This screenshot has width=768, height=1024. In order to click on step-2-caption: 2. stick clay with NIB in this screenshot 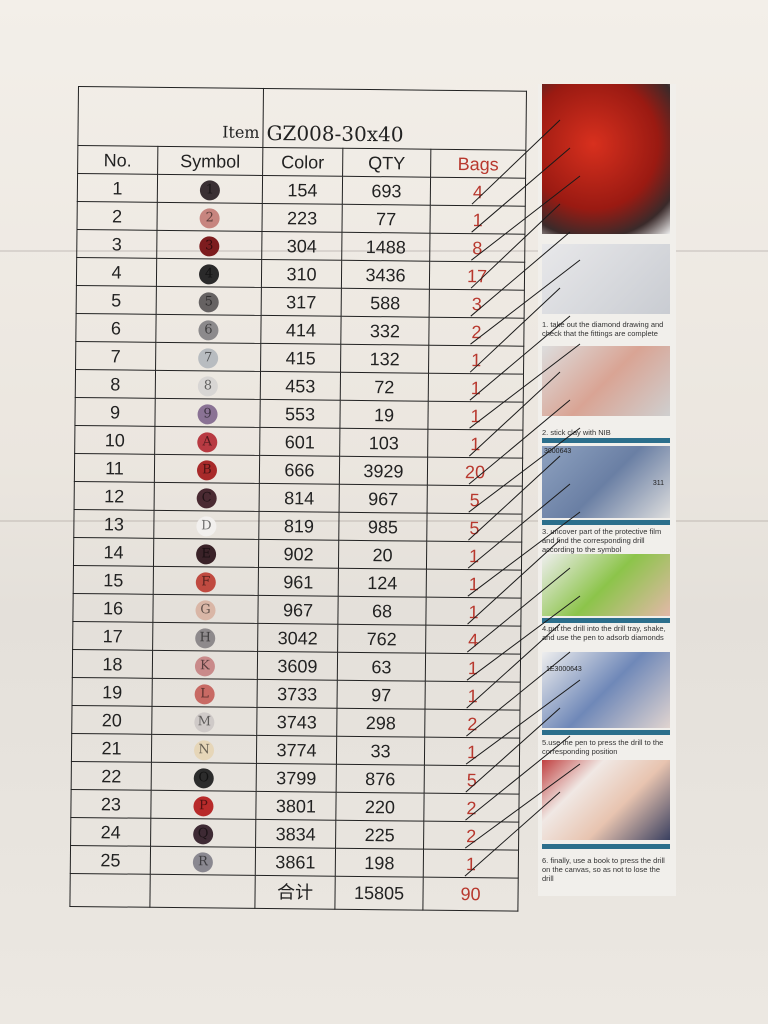, I will do `click(576, 432)`.